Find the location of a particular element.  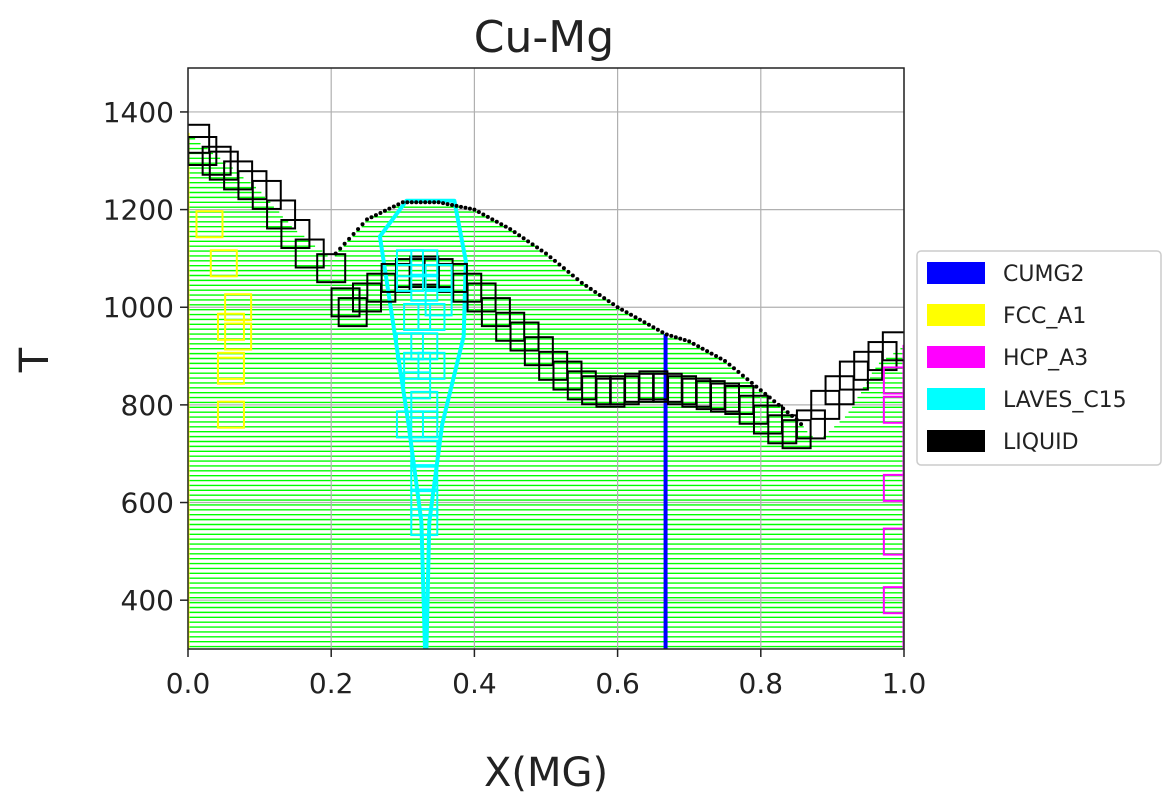

y-tick-label: 800 is located at coordinates (147, 405).